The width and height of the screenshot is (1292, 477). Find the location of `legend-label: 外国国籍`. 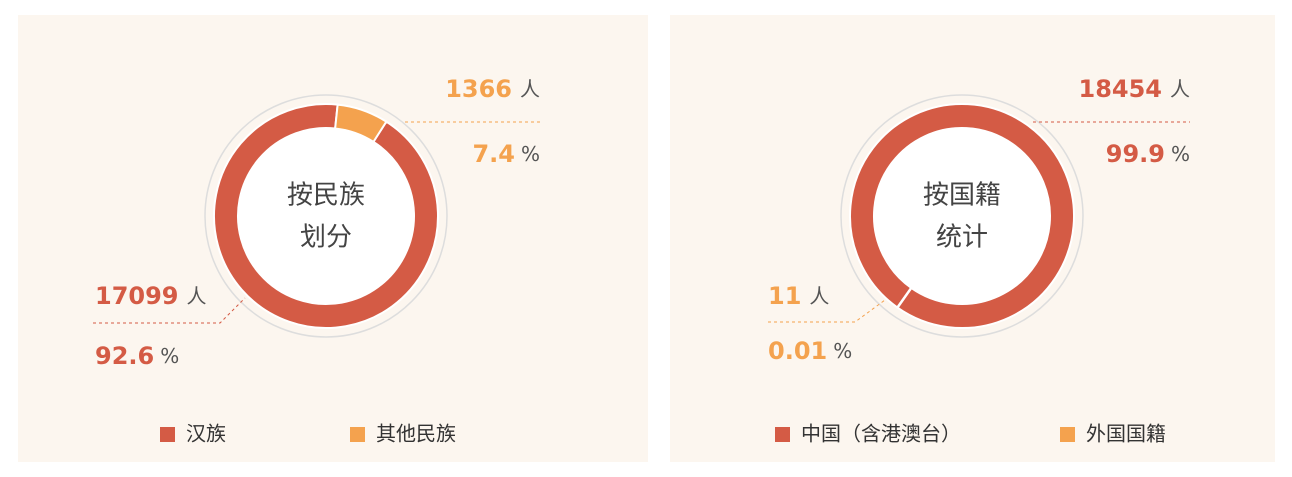

legend-label: 外国国籍 is located at coordinates (1126, 434).